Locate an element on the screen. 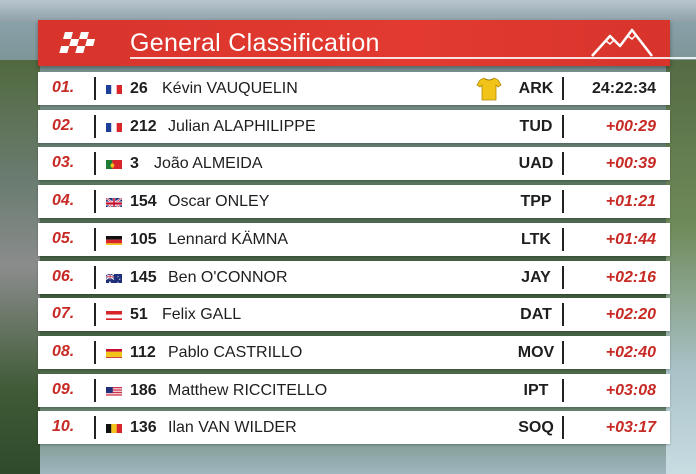  rider-name: João ALMEIDA is located at coordinates (208, 164).